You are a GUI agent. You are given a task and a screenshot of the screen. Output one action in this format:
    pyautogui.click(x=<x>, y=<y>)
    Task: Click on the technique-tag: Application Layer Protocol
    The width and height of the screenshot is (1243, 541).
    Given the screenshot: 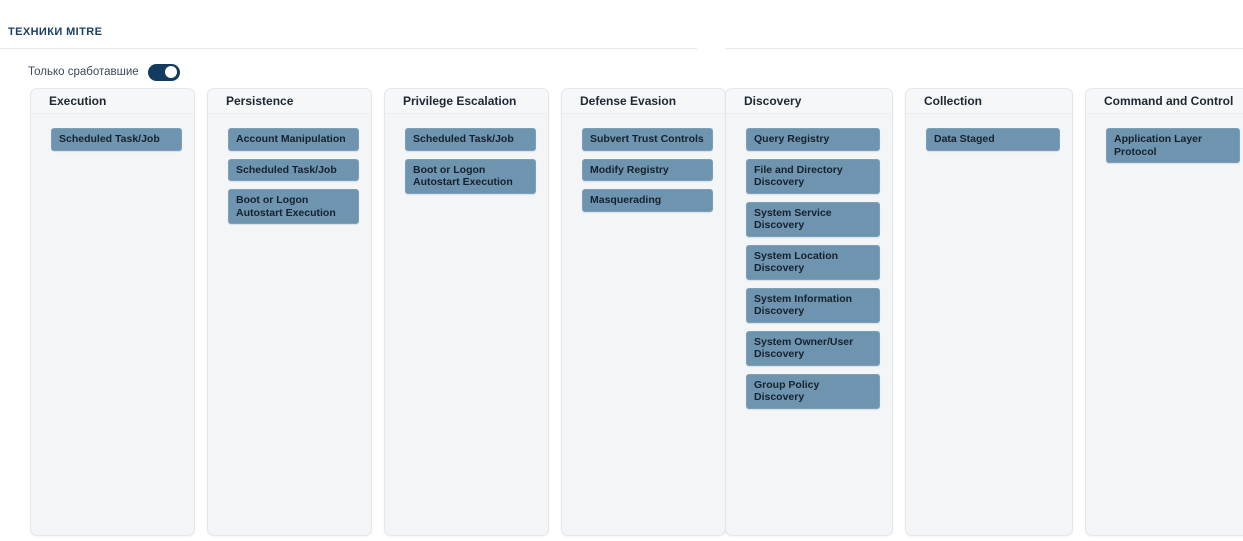 What is the action you would take?
    pyautogui.click(x=1173, y=145)
    